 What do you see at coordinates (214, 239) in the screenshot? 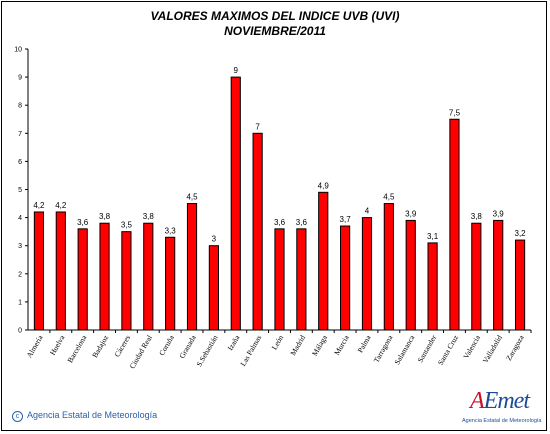
I see `data-label: 3` at bounding box center [214, 239].